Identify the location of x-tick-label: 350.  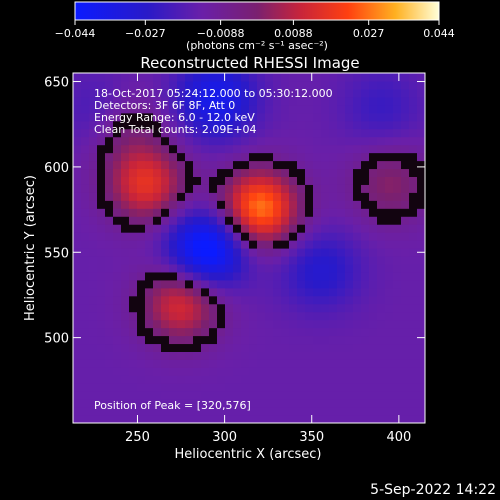
(311, 437).